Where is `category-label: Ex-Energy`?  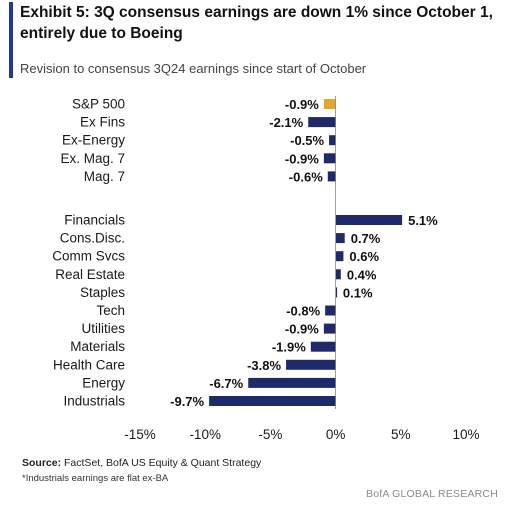 category-label: Ex-Energy is located at coordinates (93, 140).